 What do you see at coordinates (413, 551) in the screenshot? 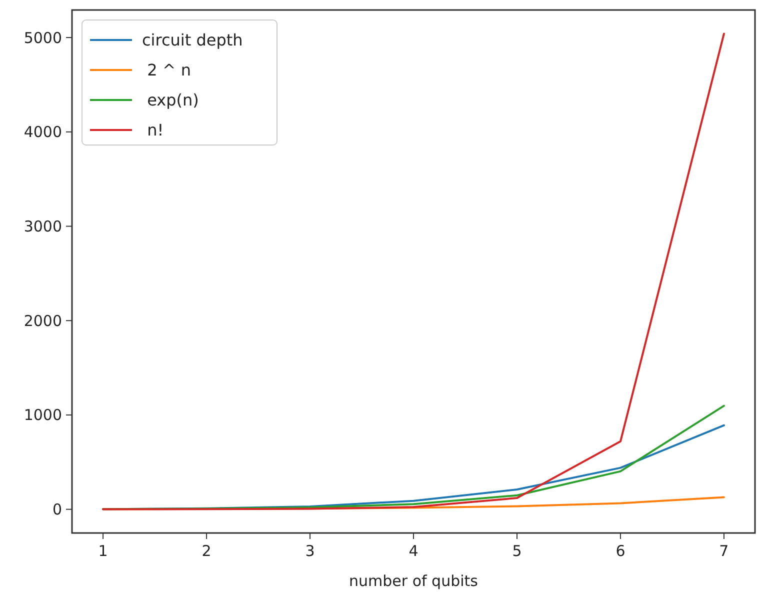
I see `x-tick-label: 4` at bounding box center [413, 551].